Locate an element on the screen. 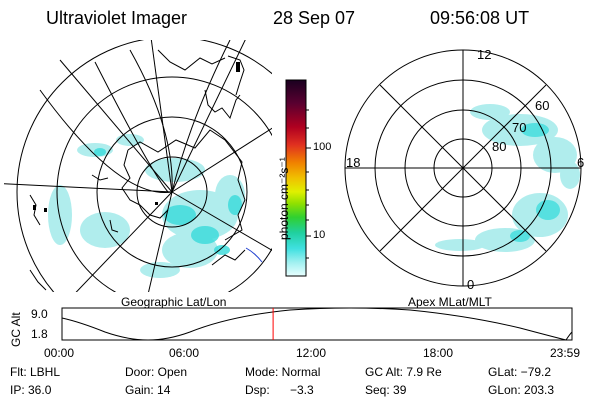 The height and width of the screenshot is (400, 600). colorbar-tick-100: 100 is located at coordinates (322, 147).